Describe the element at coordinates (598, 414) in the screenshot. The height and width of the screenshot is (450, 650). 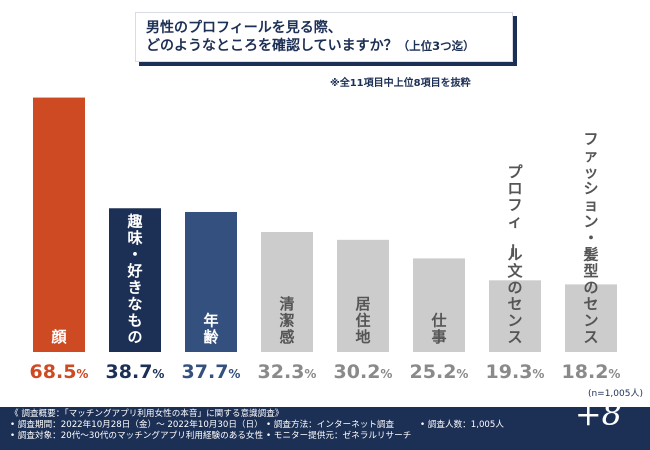
I see `brand-logo: +8` at that location.